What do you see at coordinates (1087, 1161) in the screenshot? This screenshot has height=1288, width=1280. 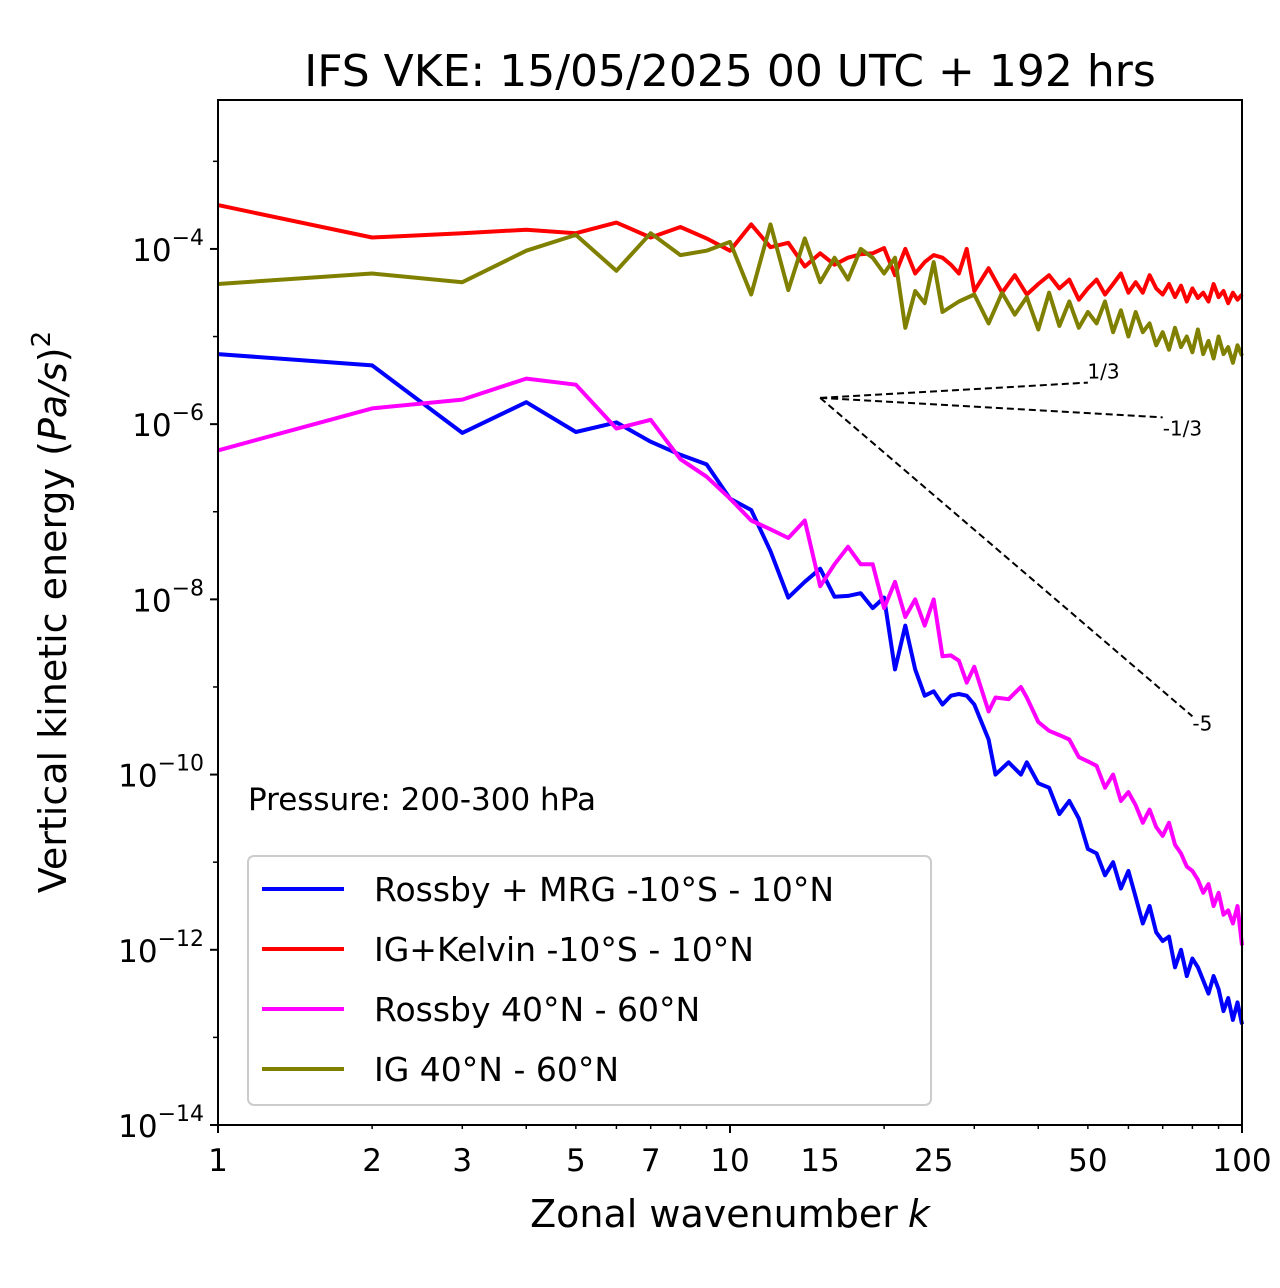 I see `x-tick-label: 50` at bounding box center [1087, 1161].